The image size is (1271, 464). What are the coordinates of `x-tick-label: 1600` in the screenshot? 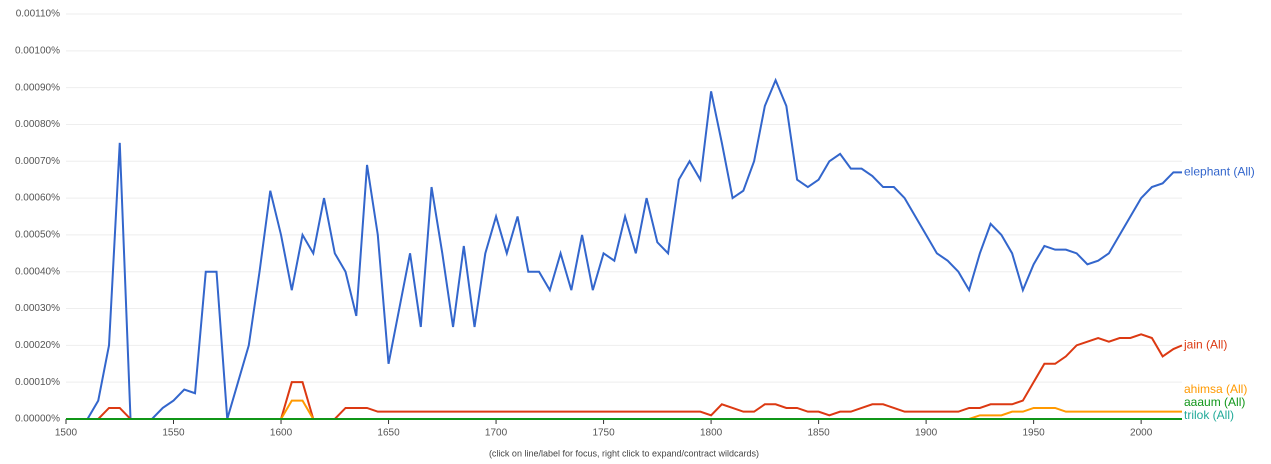 It's located at (281, 433).